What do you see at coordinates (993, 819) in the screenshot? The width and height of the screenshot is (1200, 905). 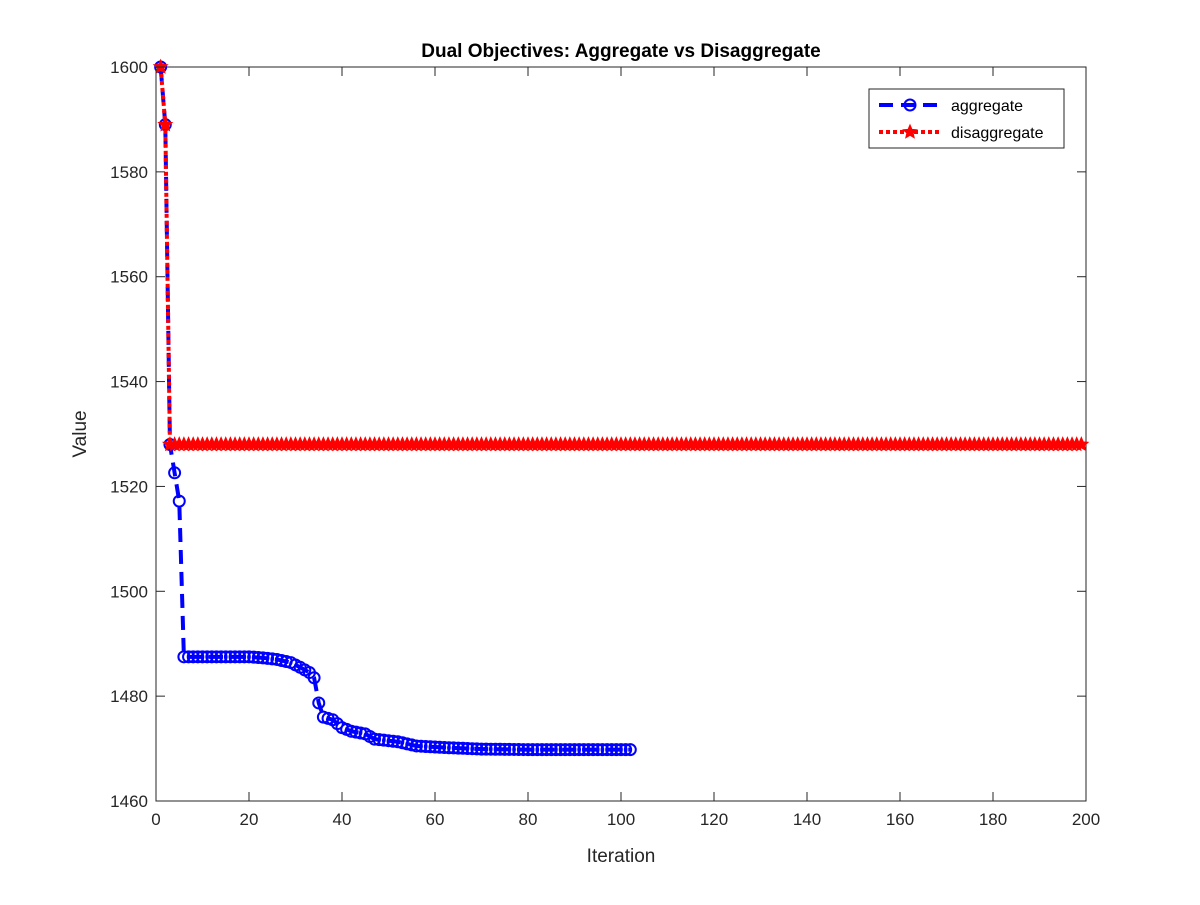 I see `x-tick-label: 180` at bounding box center [993, 819].